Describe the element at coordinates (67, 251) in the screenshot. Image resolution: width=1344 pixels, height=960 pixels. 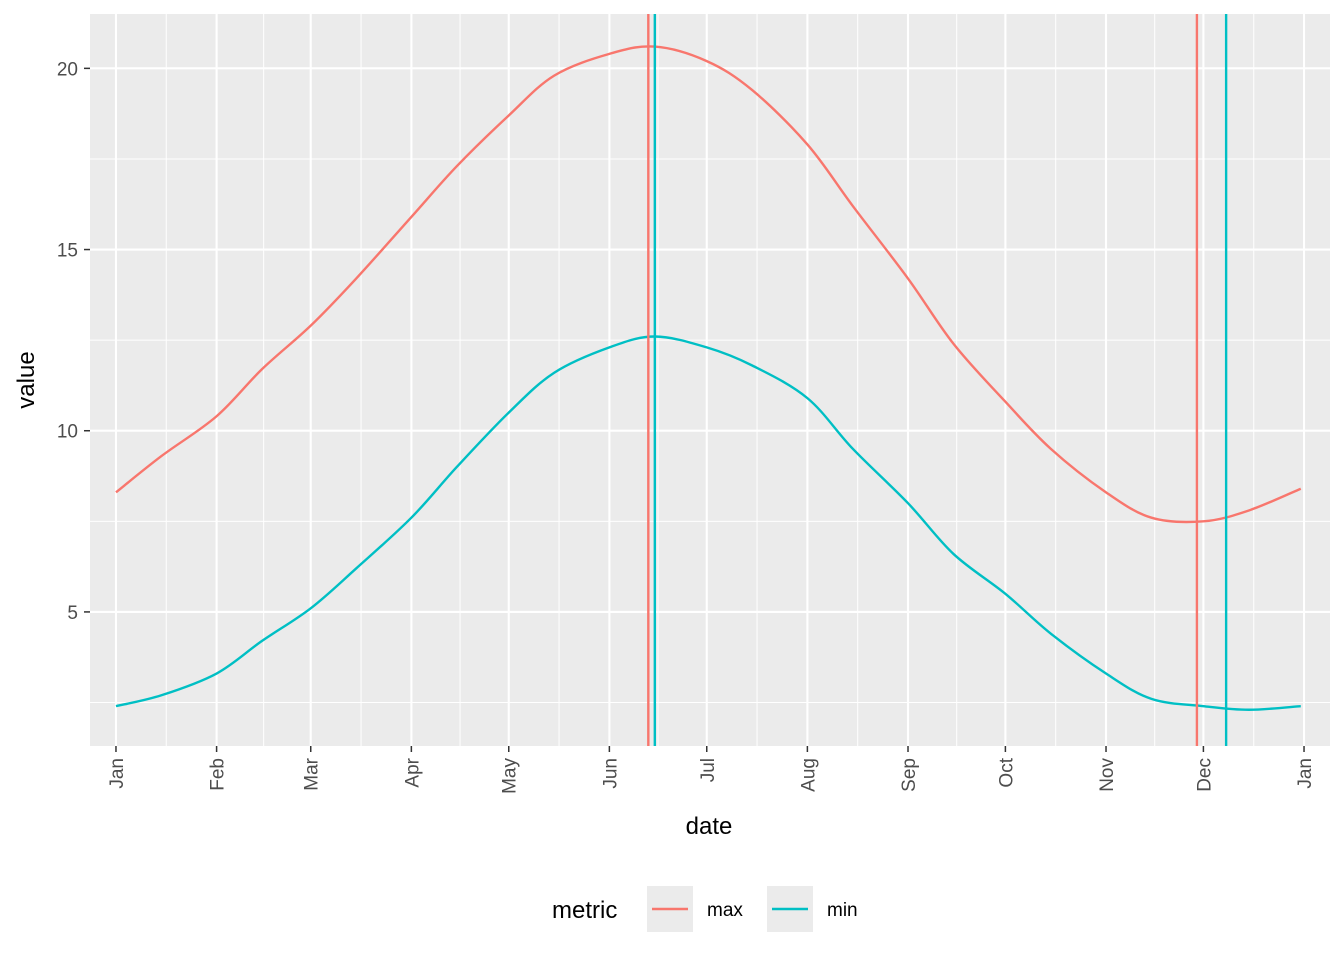
I see `y-tick-label: 15` at that location.